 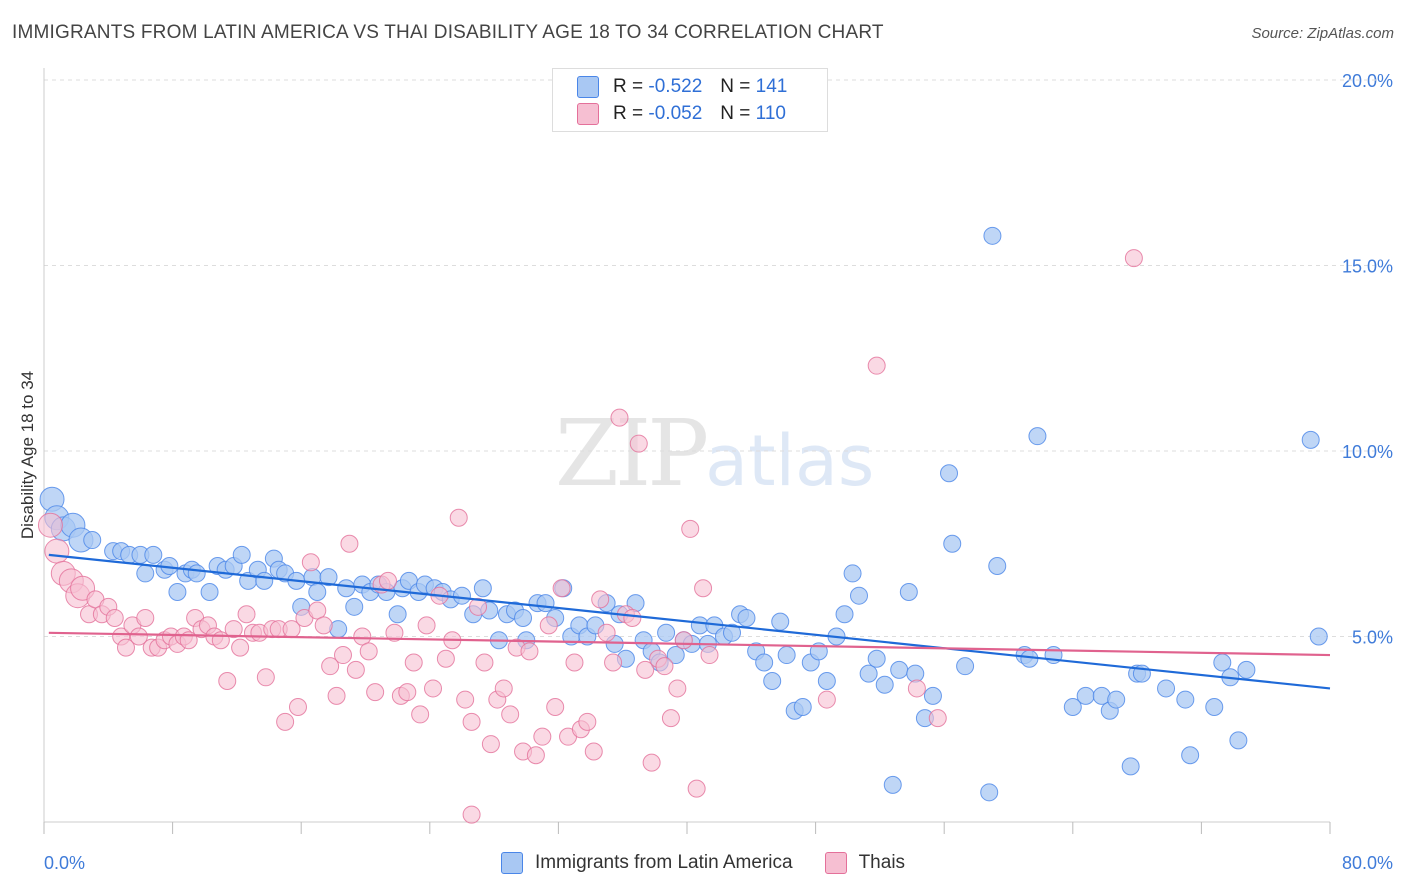 I want to click on latin-america-trendline, so click(x=689, y=621).